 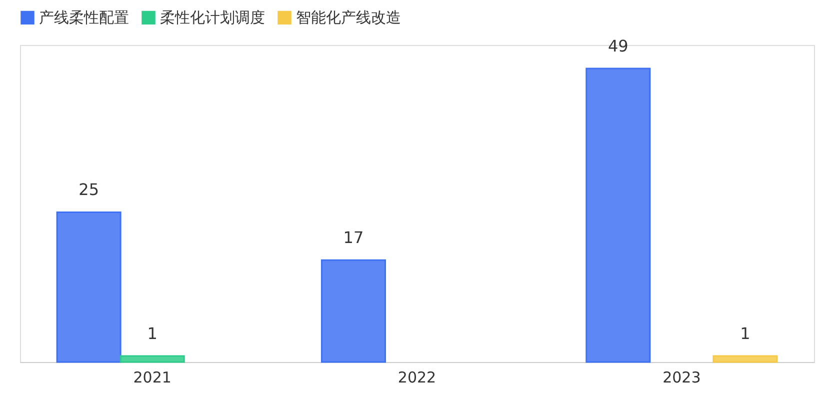 I want to click on legend-label: 柔性化计划调度, so click(x=212, y=17).